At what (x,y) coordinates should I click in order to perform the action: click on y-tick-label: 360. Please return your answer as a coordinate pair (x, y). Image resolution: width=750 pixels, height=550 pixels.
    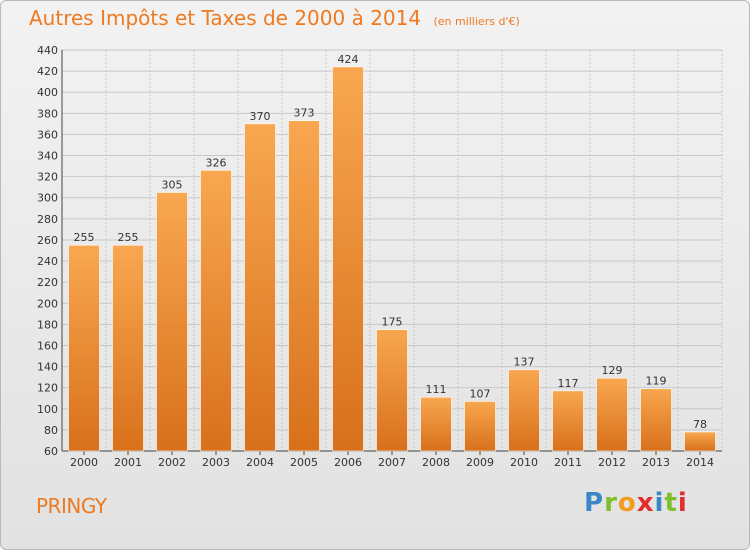
    Looking at the image, I should click on (47, 134).